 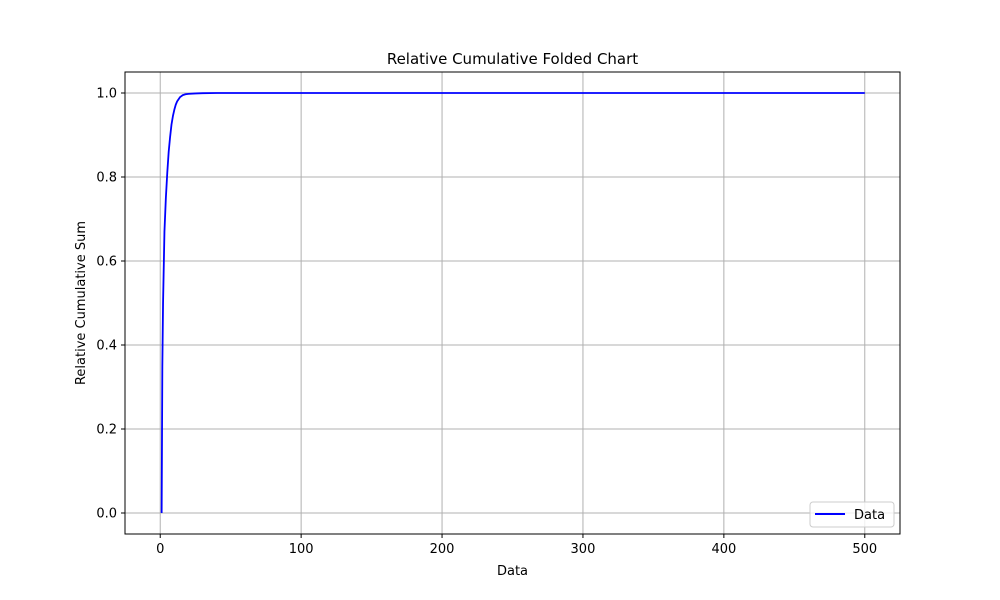 I want to click on y-tick-label: 0.4, so click(x=106, y=346).